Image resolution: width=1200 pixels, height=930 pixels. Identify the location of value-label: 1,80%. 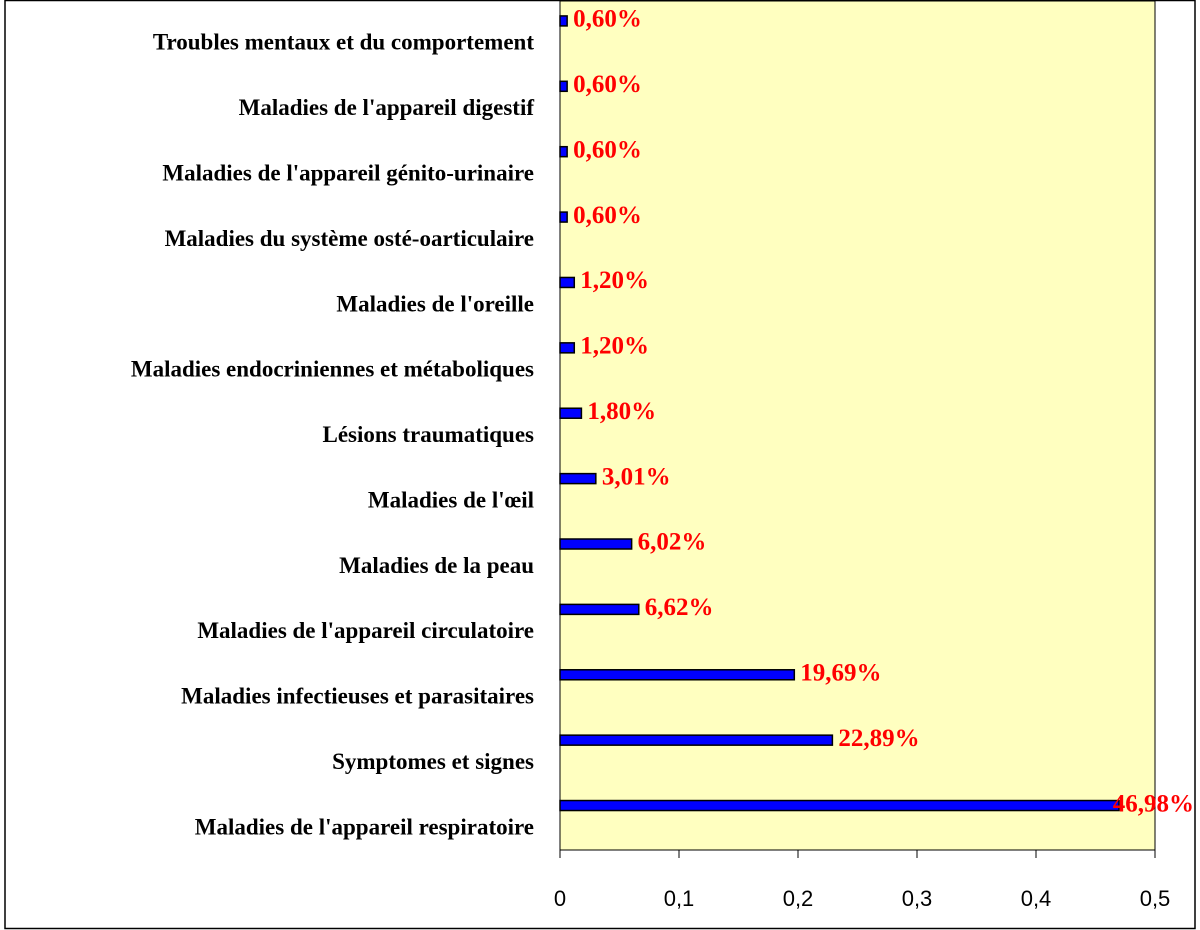
(621, 411).